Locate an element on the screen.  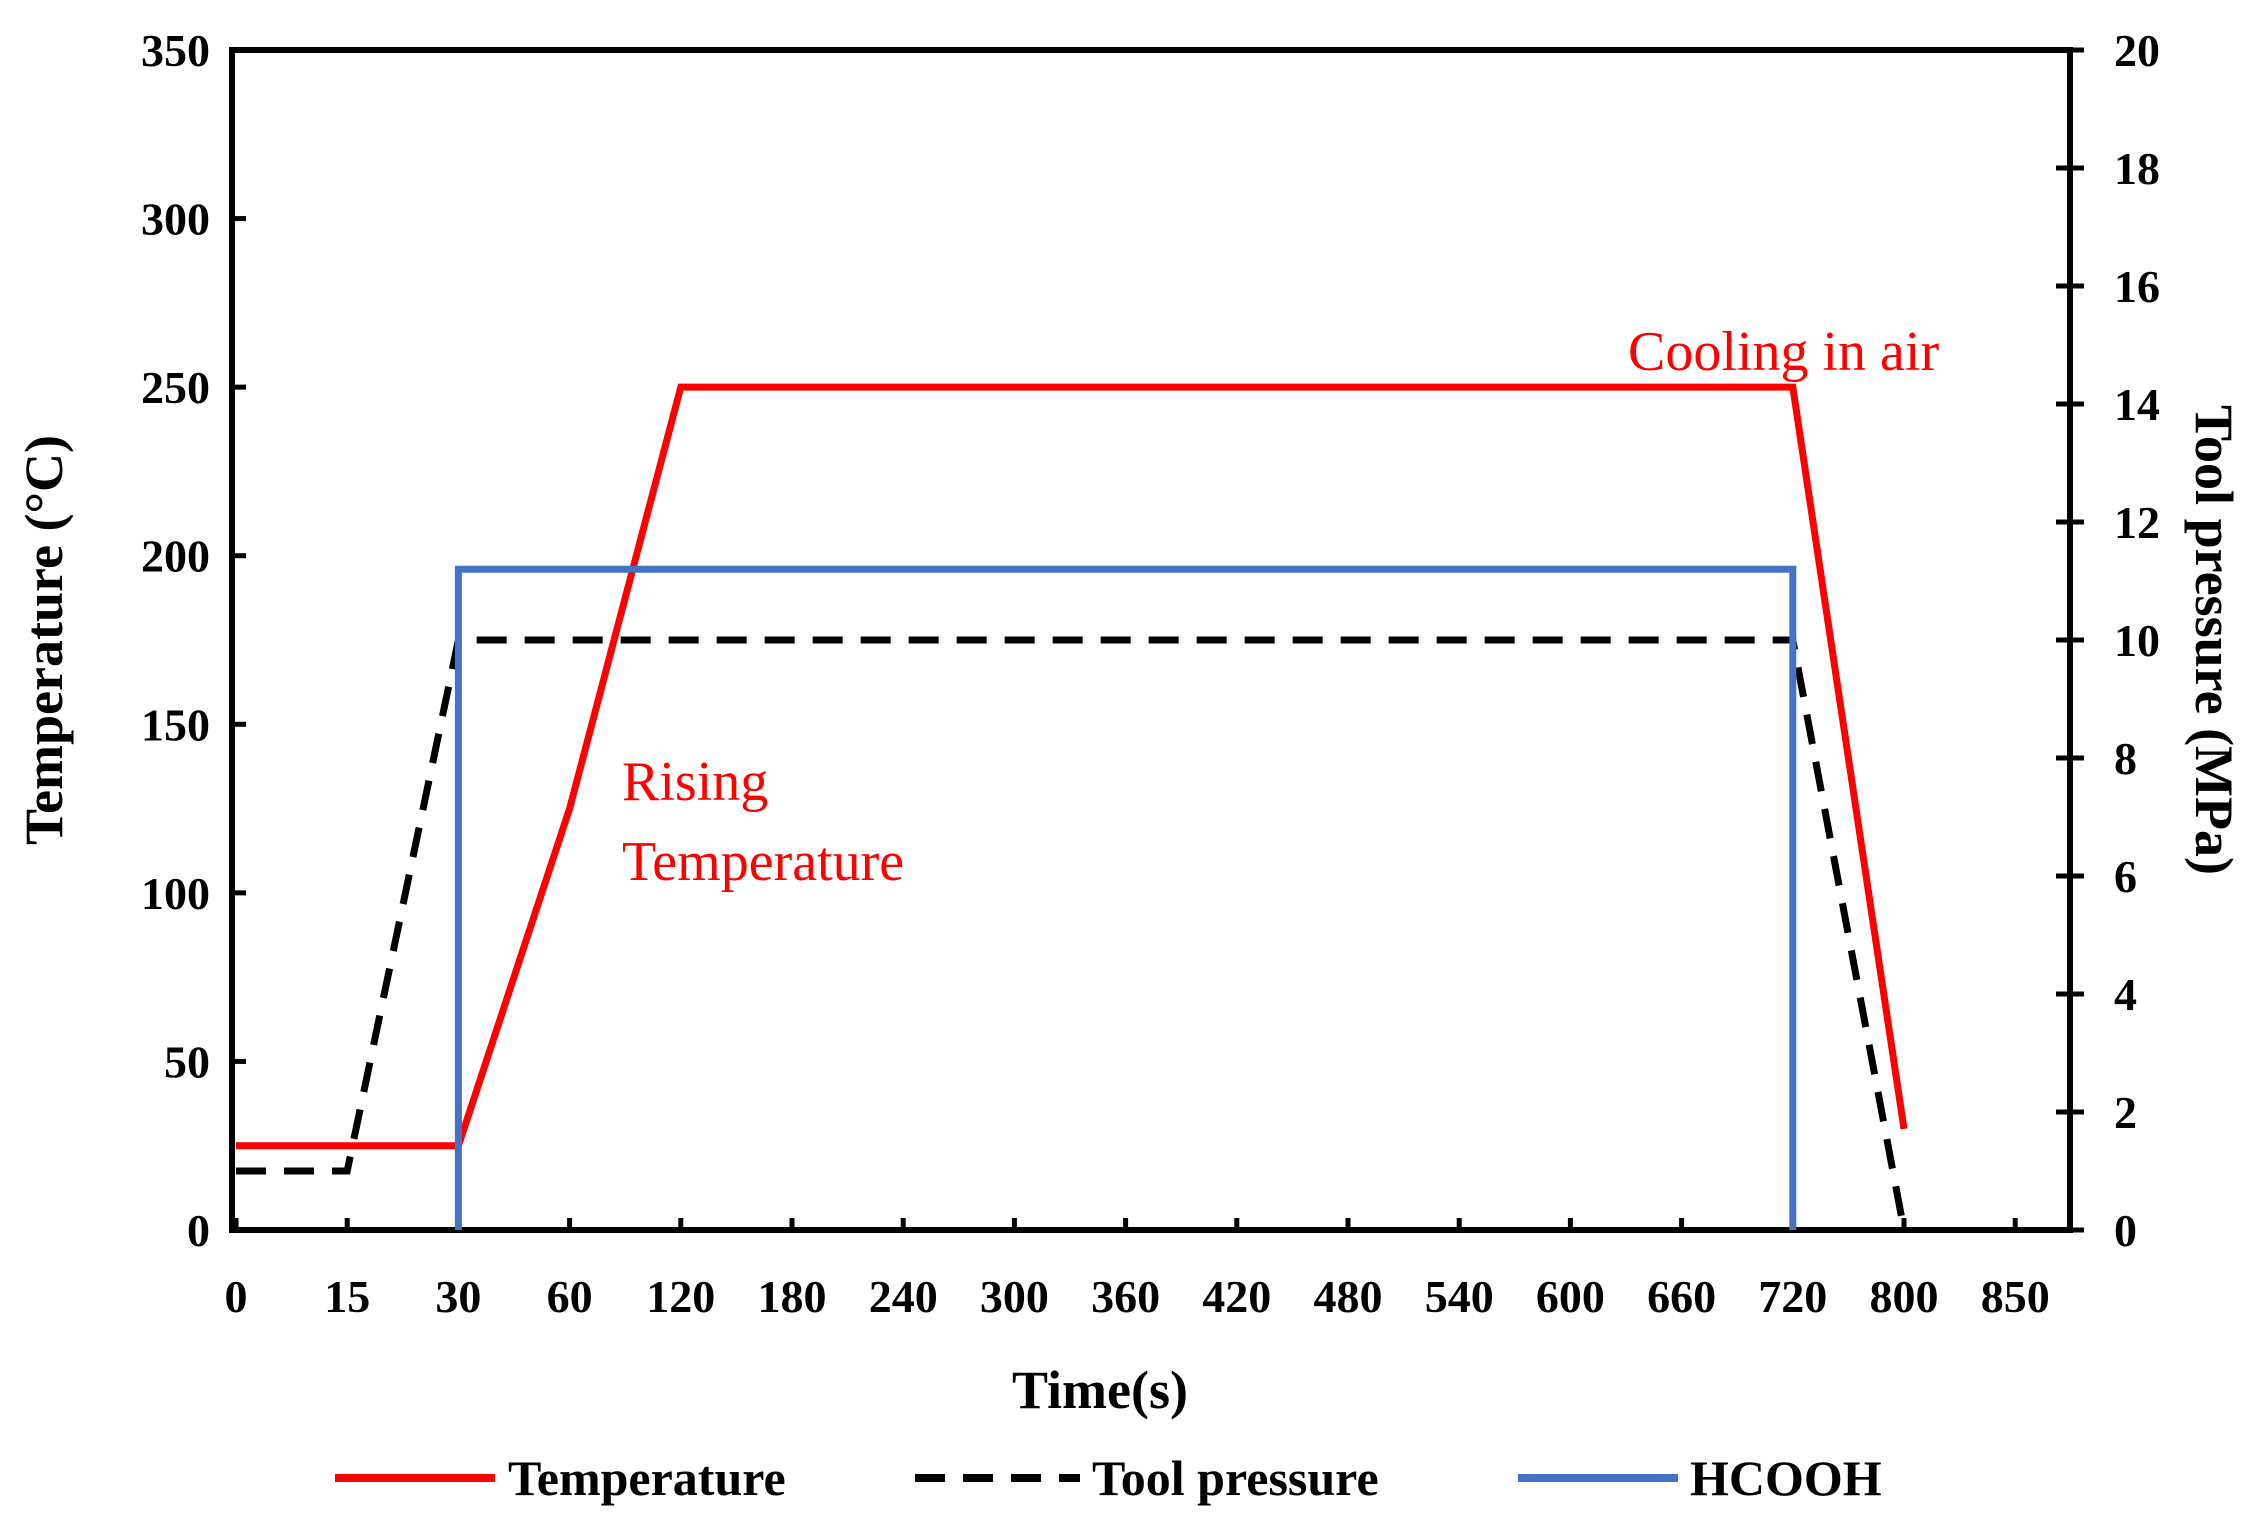
legend: Temperature Tool pressure HCOOH is located at coordinates (1108, 1478).